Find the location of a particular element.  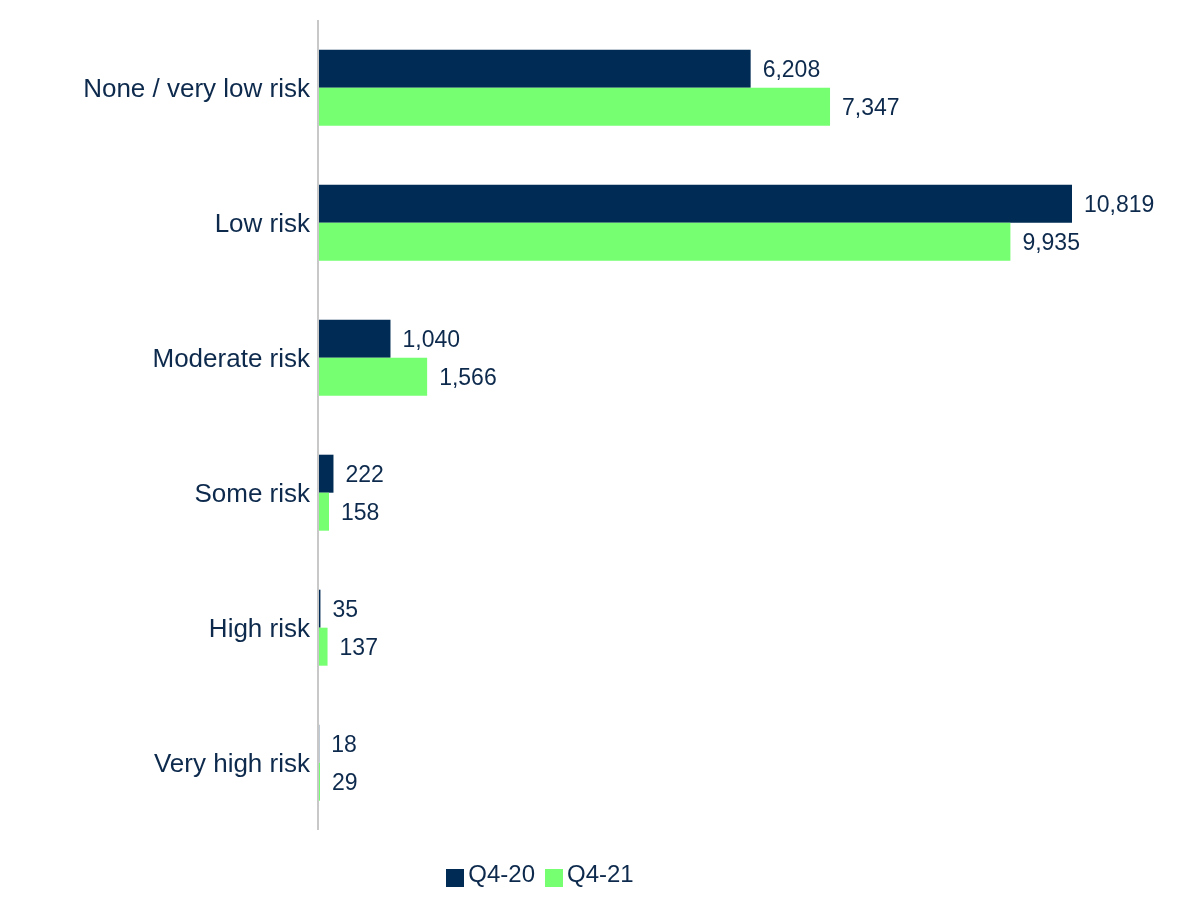

data-label: 10,819 is located at coordinates (1119, 203).